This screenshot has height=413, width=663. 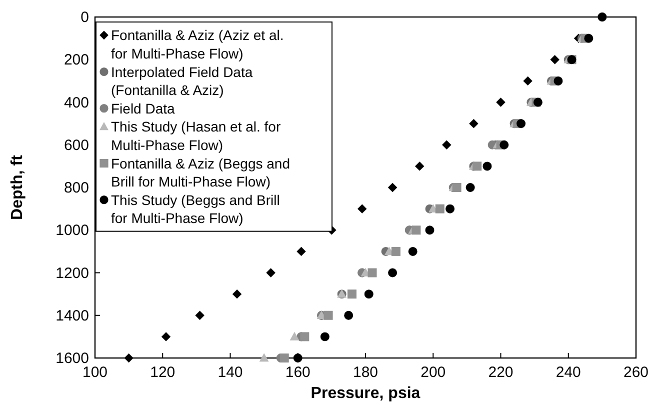 I want to click on legend-label: Fontanilla & Aziz (Beggs and Brill for Multi-Phase Flow), so click(x=200, y=172).